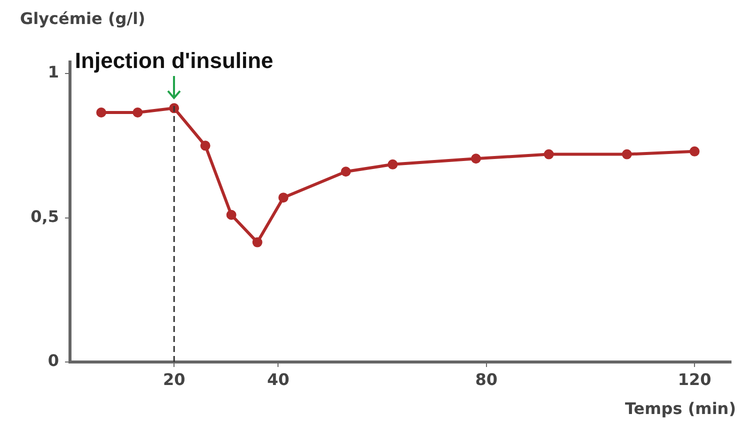 The image size is (738, 421). Describe the element at coordinates (174, 61) in the screenshot. I see `ref-line-label: Injection d'insuline` at that location.